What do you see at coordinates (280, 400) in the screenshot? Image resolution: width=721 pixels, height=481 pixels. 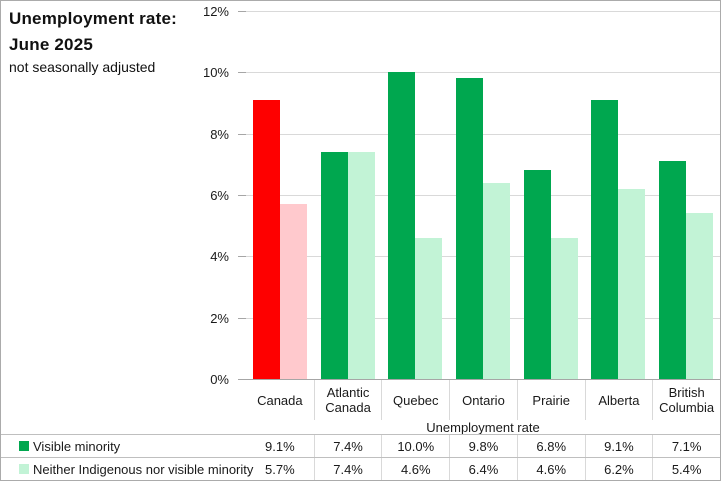 I see `x-axis-label-canada: Canada` at bounding box center [280, 400].